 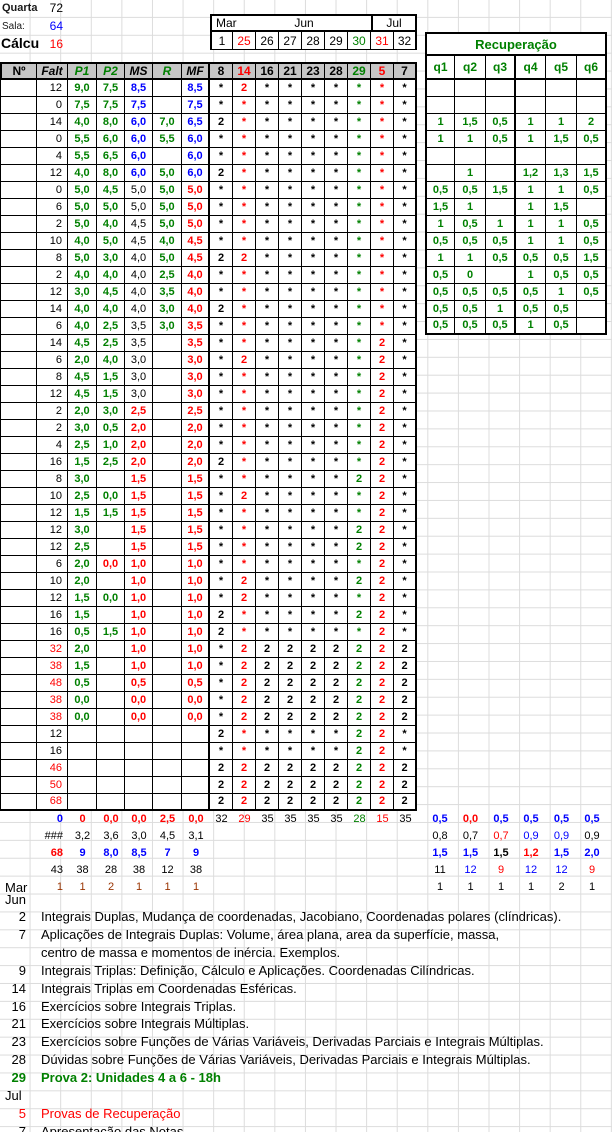 I want to click on column-header-cell: P2, so click(x=111, y=71).